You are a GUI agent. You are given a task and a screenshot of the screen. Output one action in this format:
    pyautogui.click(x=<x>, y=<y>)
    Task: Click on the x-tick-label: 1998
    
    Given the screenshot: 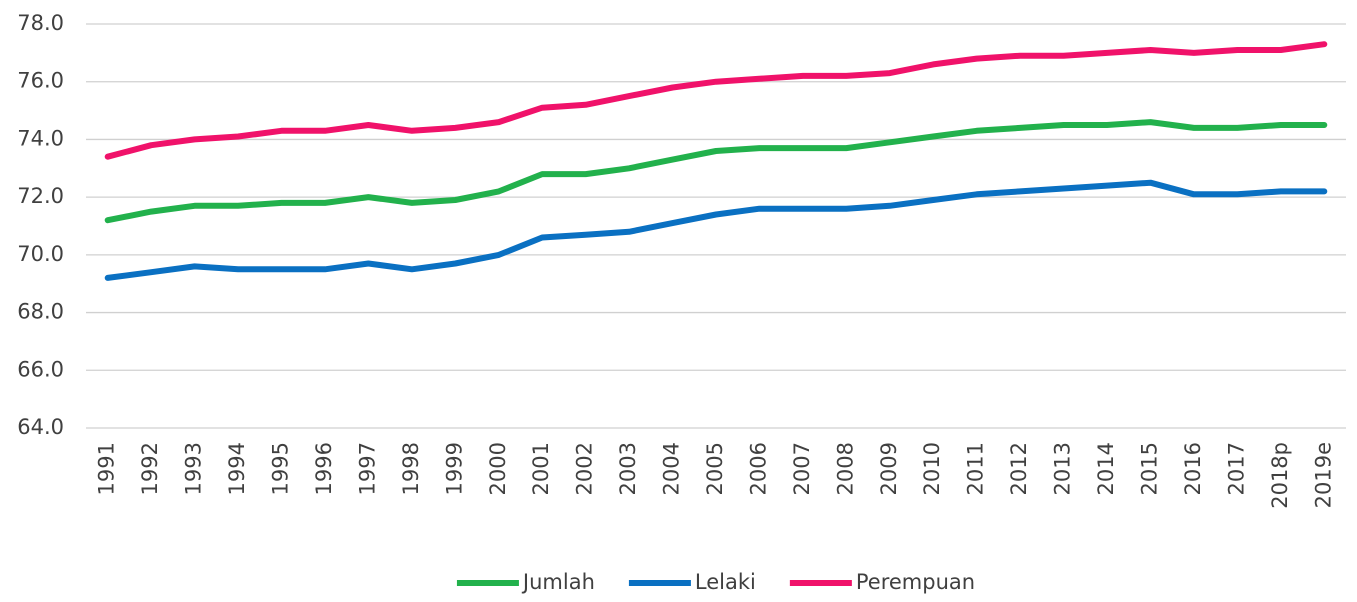 What is the action you would take?
    pyautogui.click(x=411, y=468)
    